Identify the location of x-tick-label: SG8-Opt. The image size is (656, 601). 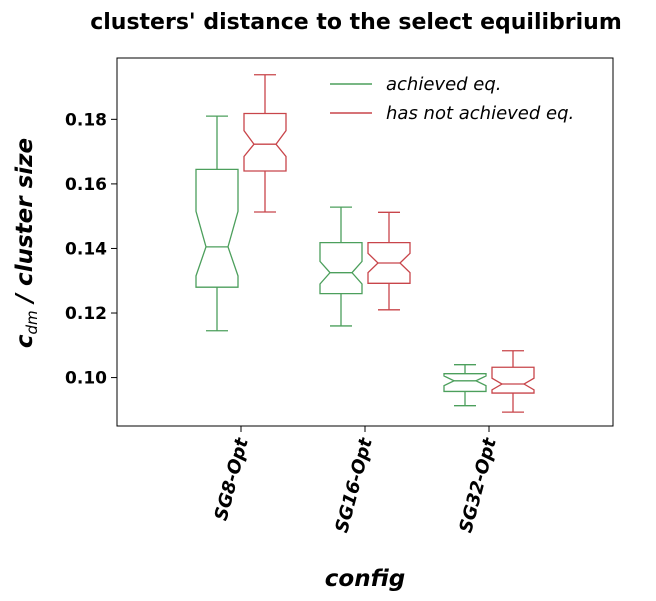
(232, 479).